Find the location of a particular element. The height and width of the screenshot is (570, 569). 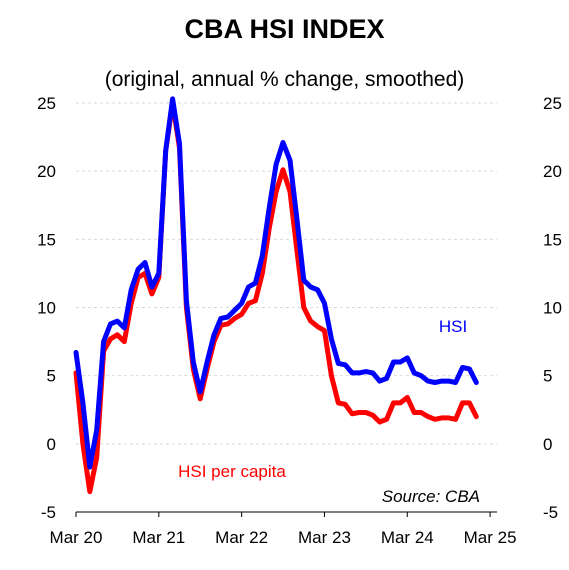

y-tick-label-right: -5 is located at coordinates (550, 512).